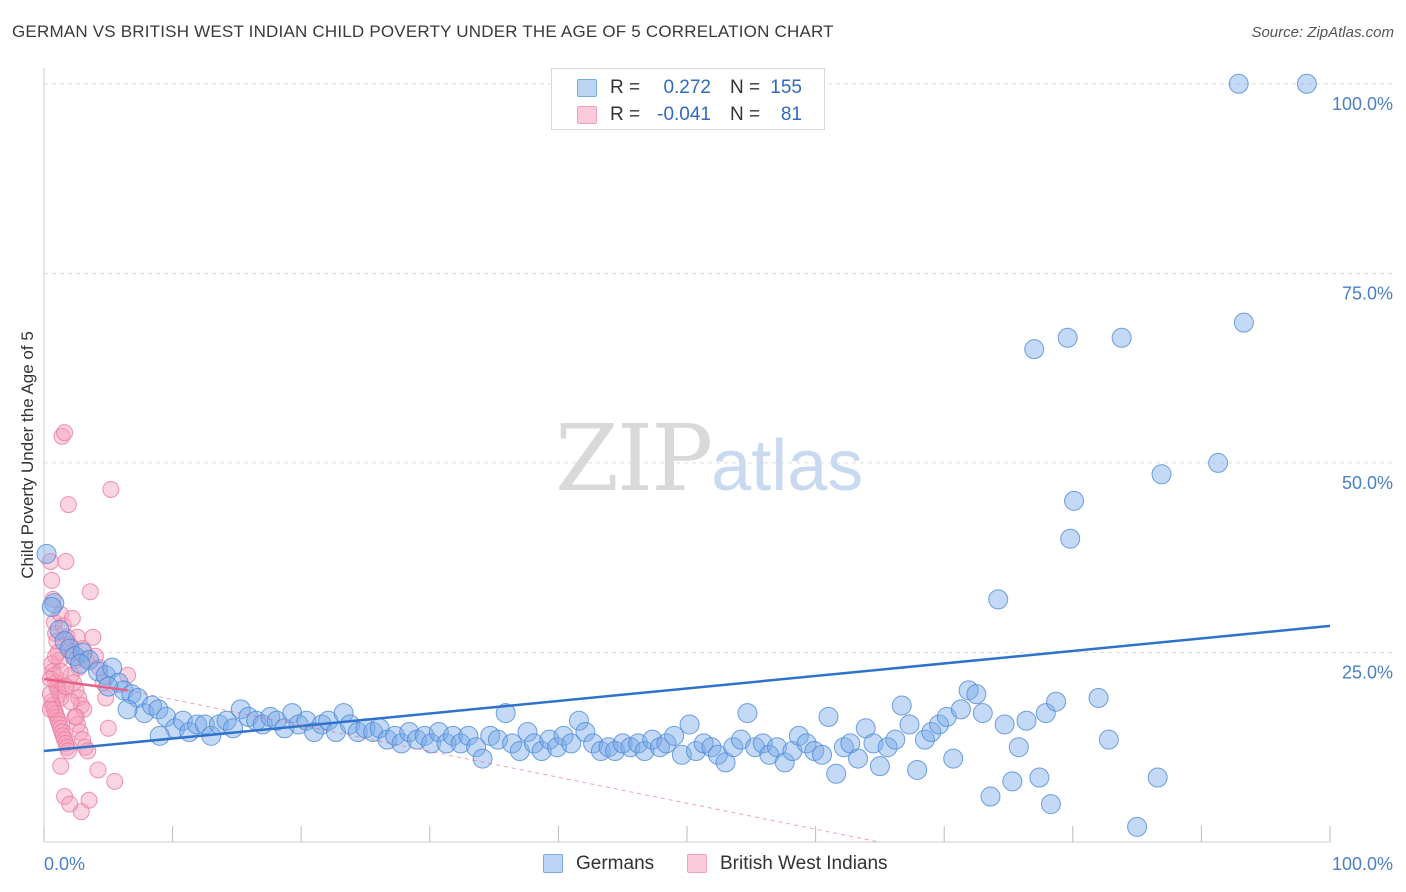 The height and width of the screenshot is (892, 1406). What do you see at coordinates (634, 458) in the screenshot?
I see `watermark-zip: ZIP` at bounding box center [634, 458].